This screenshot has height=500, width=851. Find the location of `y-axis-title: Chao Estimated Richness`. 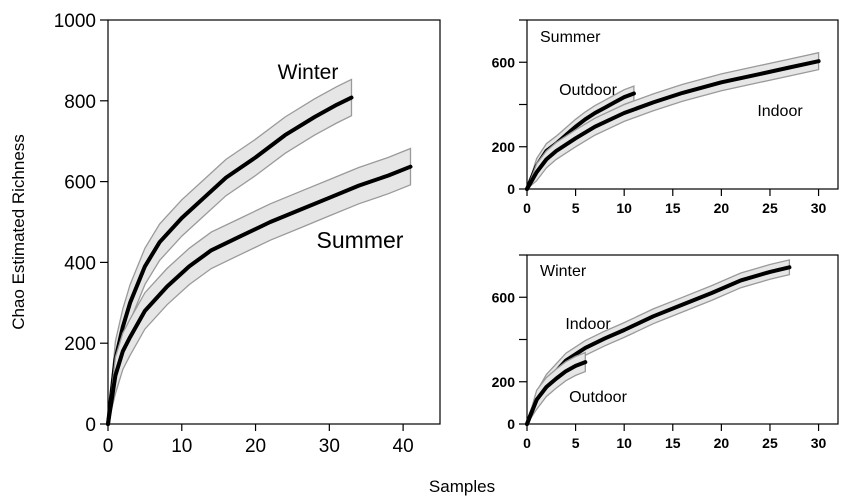

y-axis-title: Chao Estimated Richness is located at coordinates (18, 232).